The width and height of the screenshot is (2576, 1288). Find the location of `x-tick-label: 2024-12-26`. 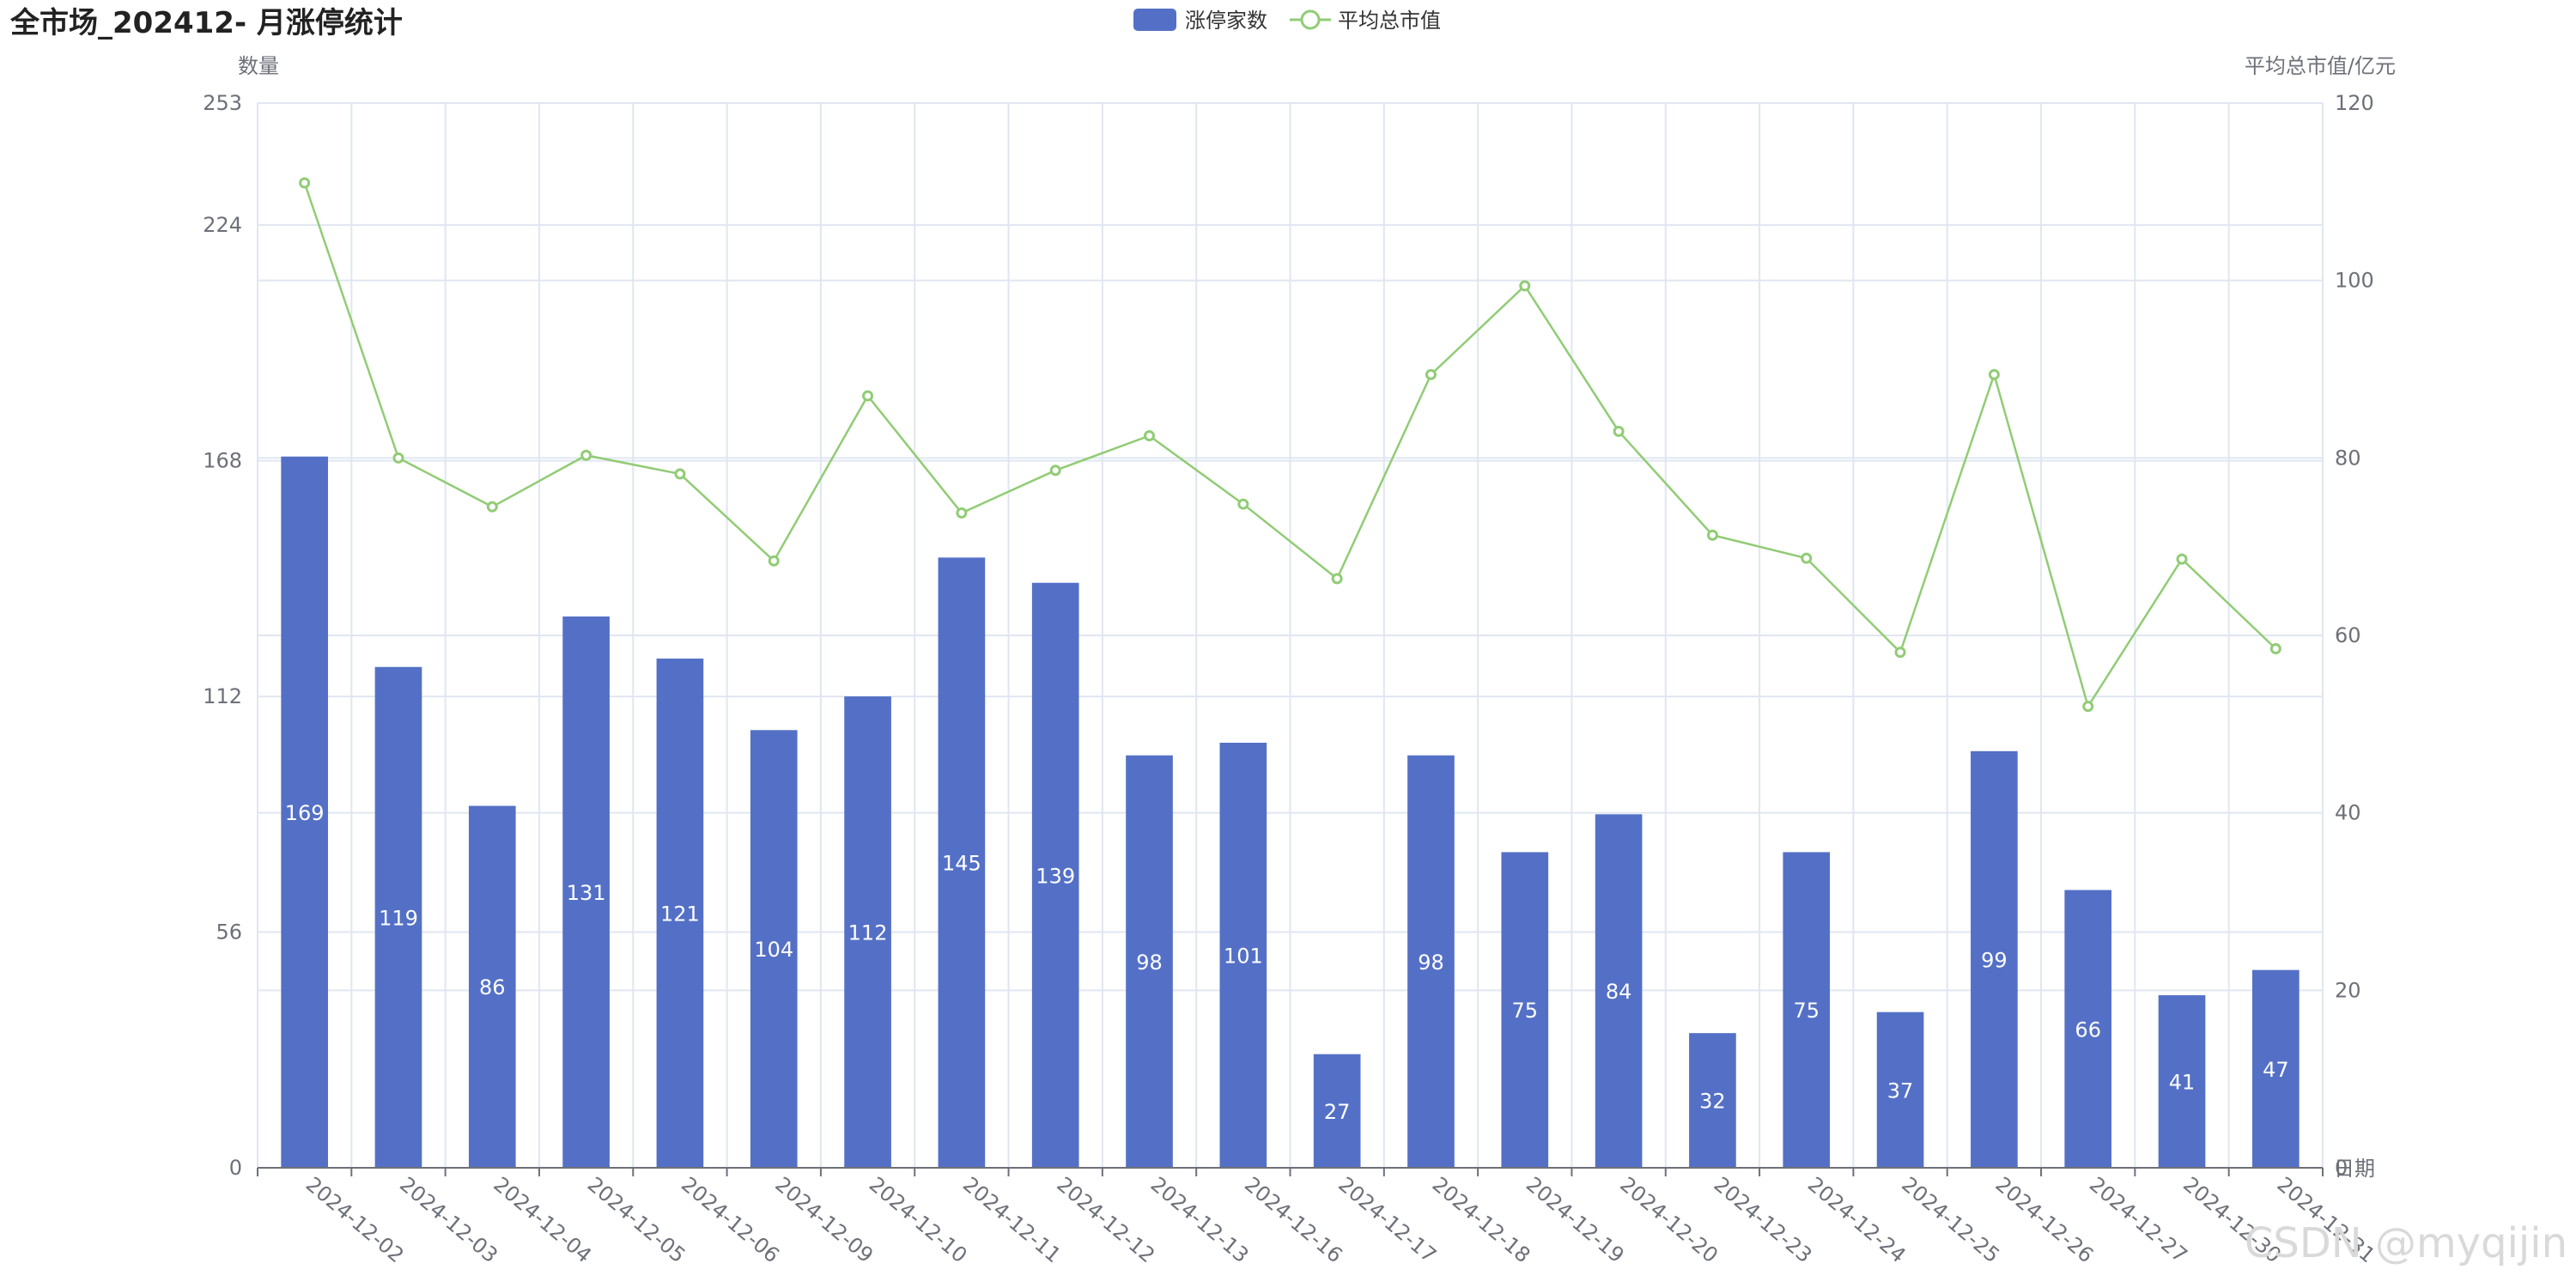

x-tick-label: 2024-12-26 is located at coordinates (2045, 1219).